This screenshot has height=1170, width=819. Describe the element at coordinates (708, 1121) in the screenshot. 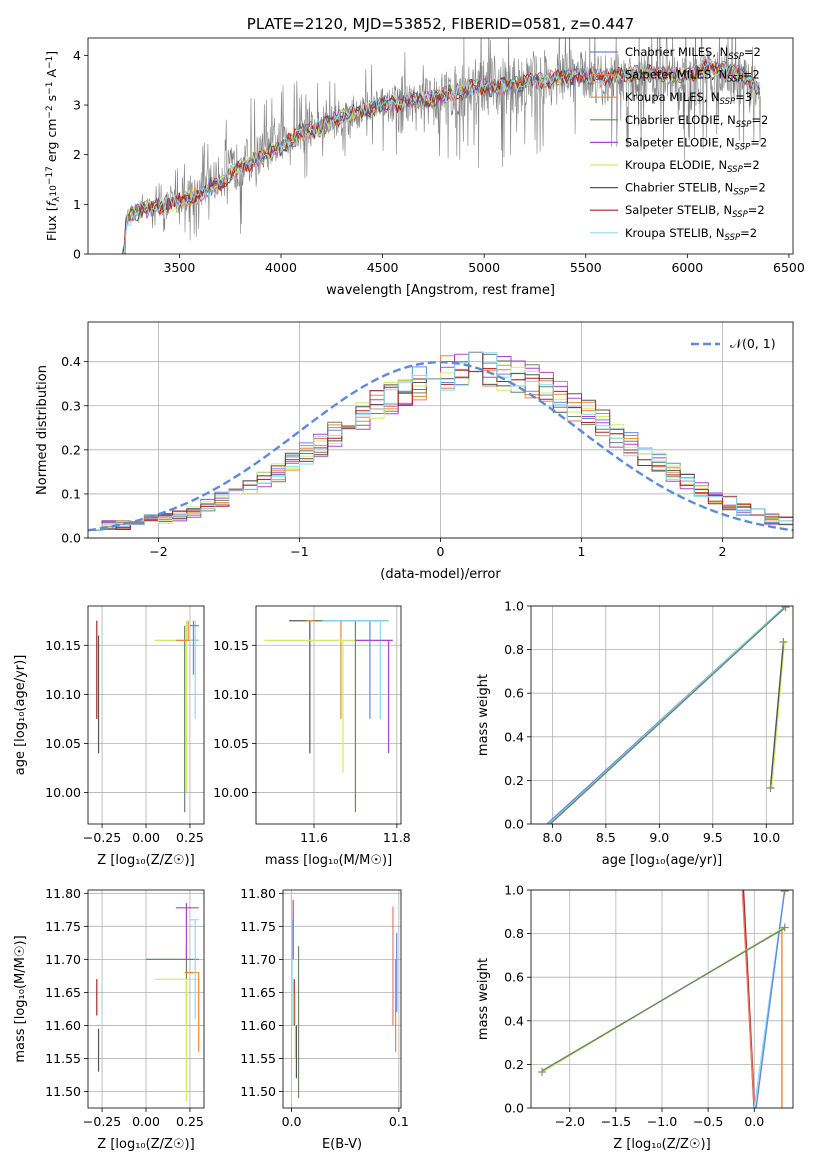

I see `x-tick-label: −0.5` at that location.